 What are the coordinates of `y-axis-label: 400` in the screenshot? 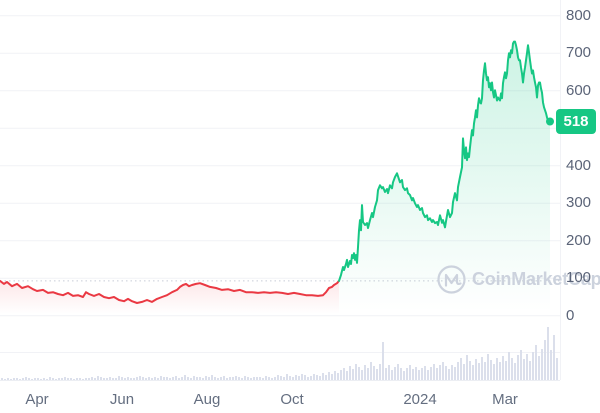 It's located at (579, 165).